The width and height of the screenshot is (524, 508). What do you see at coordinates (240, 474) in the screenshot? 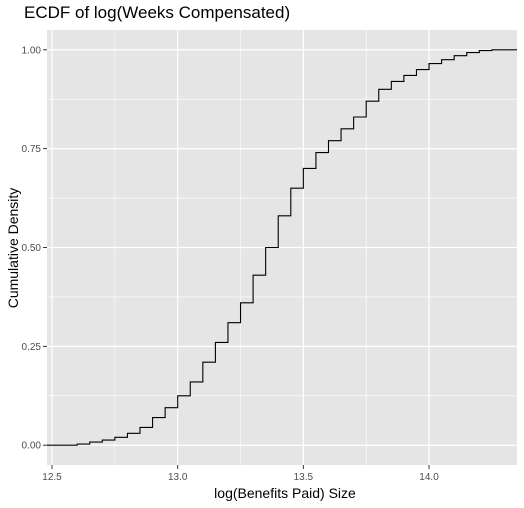
I see `x-axis: 12.5 13.0 13.5 14.0` at bounding box center [240, 474].